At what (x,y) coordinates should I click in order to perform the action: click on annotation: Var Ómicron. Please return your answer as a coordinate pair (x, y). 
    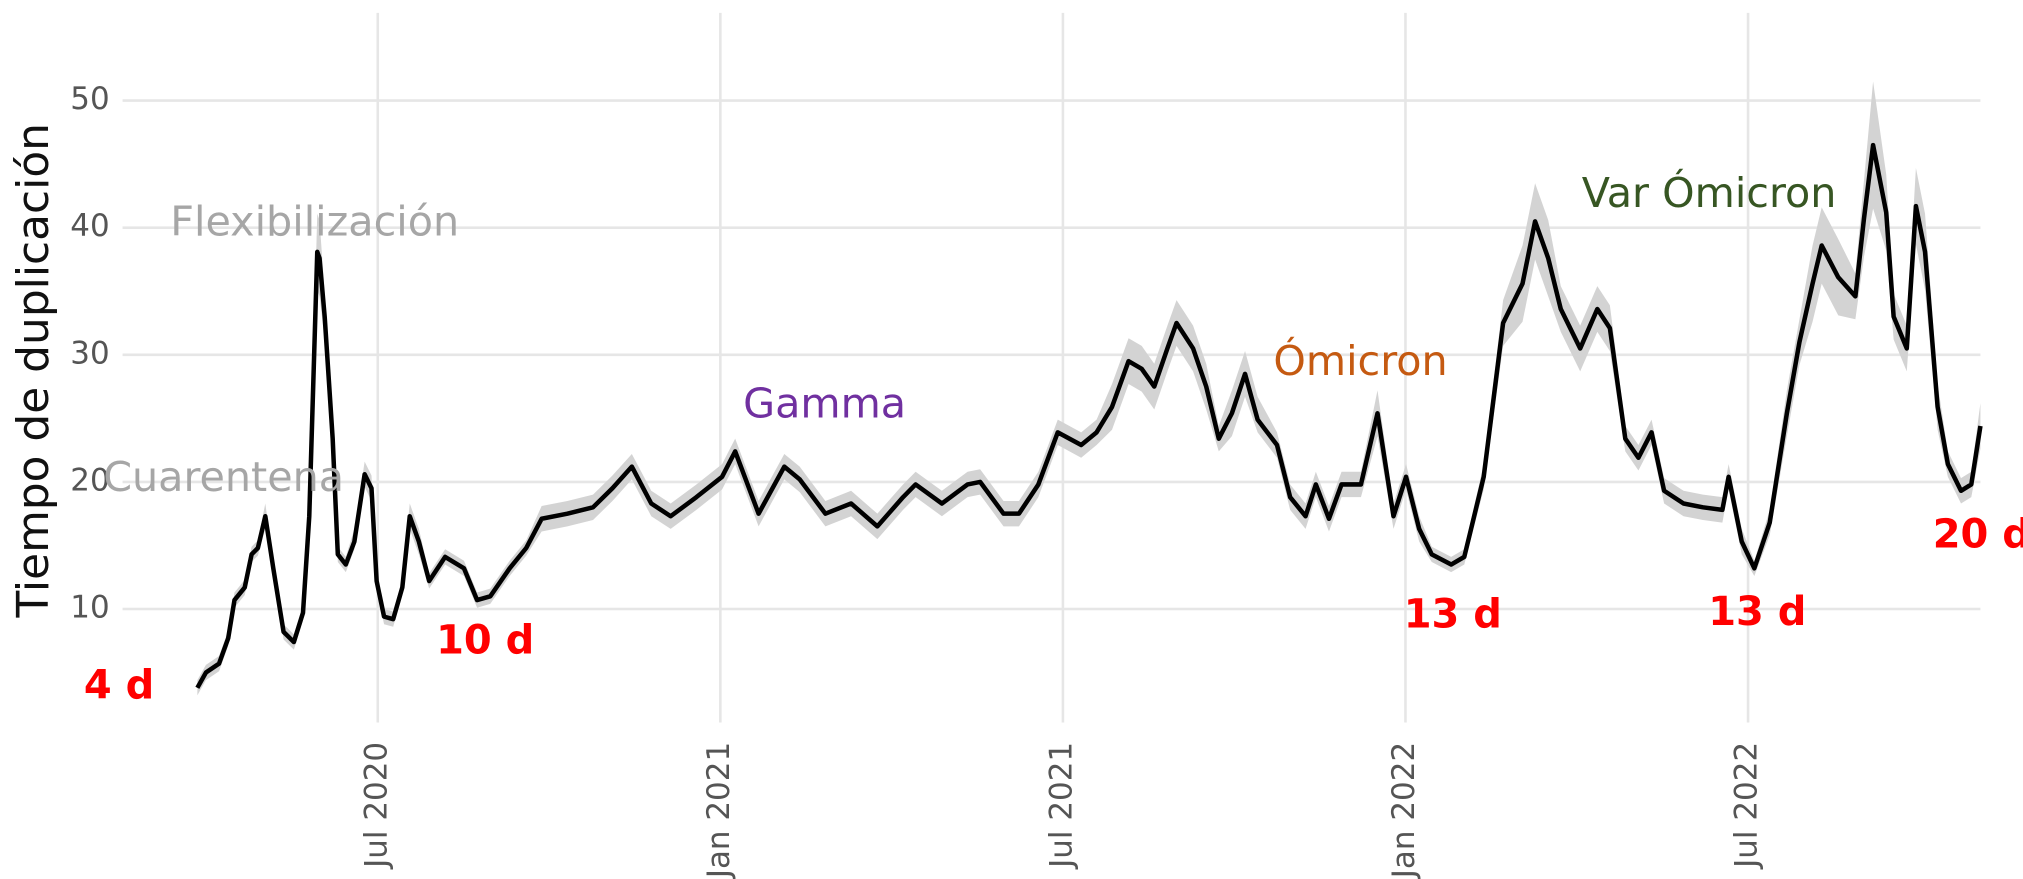
    Looking at the image, I should click on (1709, 193).